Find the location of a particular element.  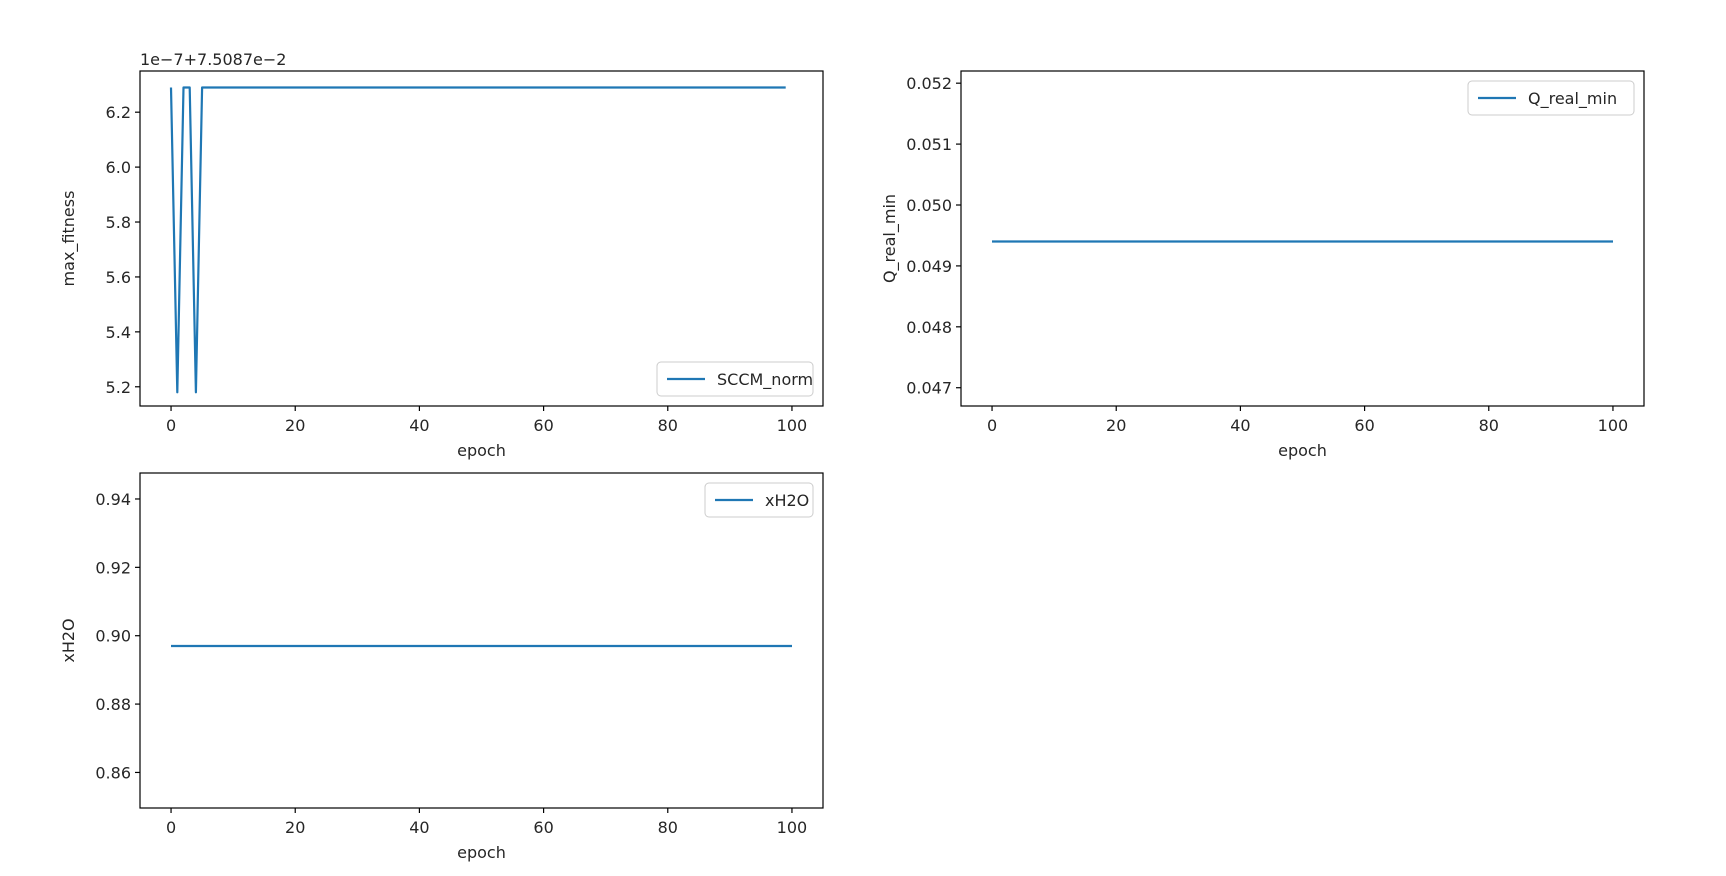

y-tick-label: 0.048 is located at coordinates (929, 327).